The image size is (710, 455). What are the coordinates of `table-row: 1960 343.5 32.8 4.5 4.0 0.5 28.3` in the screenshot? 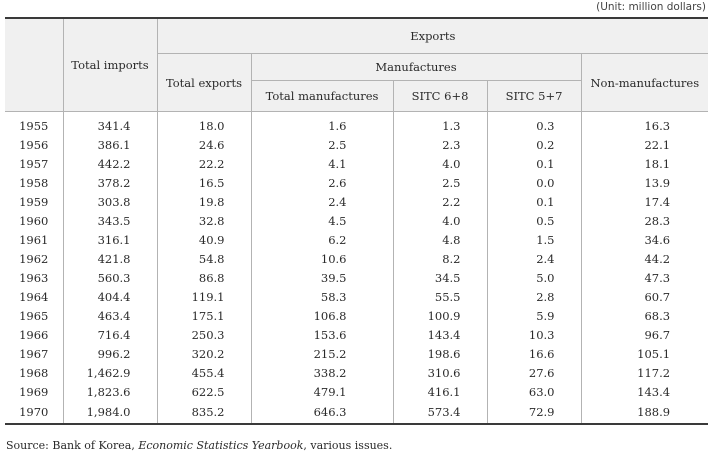 It's located at (357, 220).